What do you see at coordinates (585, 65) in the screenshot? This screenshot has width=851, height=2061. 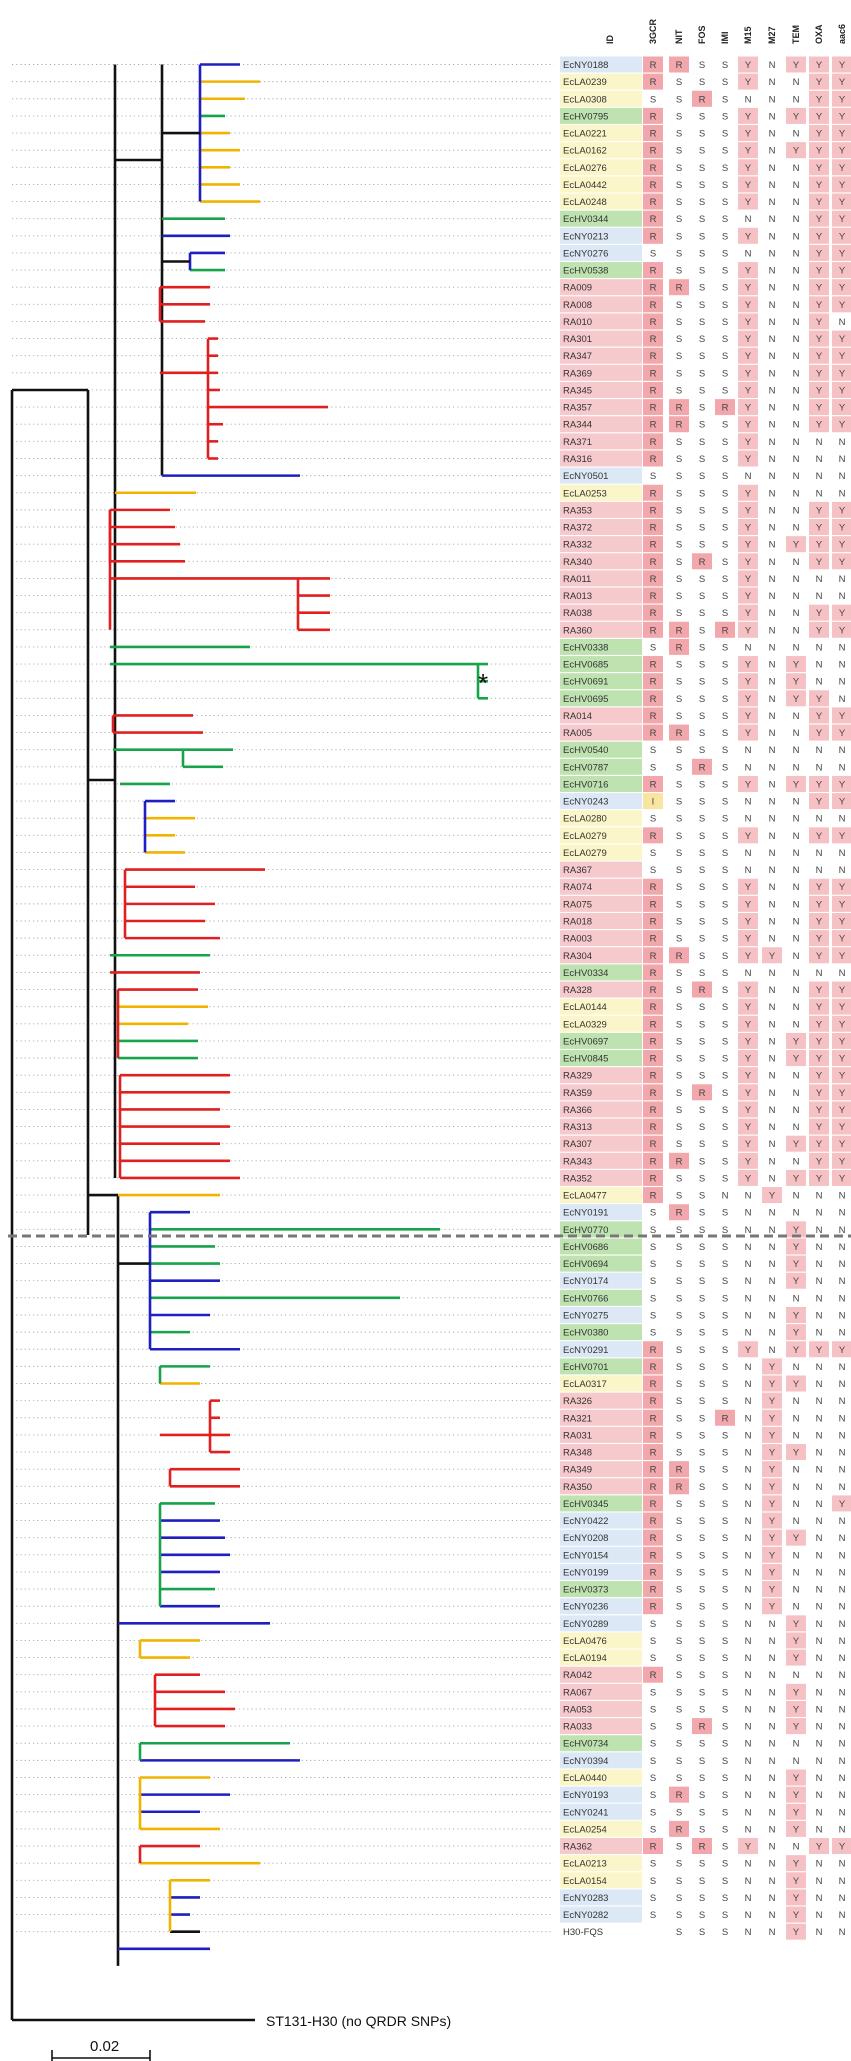 I see `isolate-id: EcNY0188` at bounding box center [585, 65].